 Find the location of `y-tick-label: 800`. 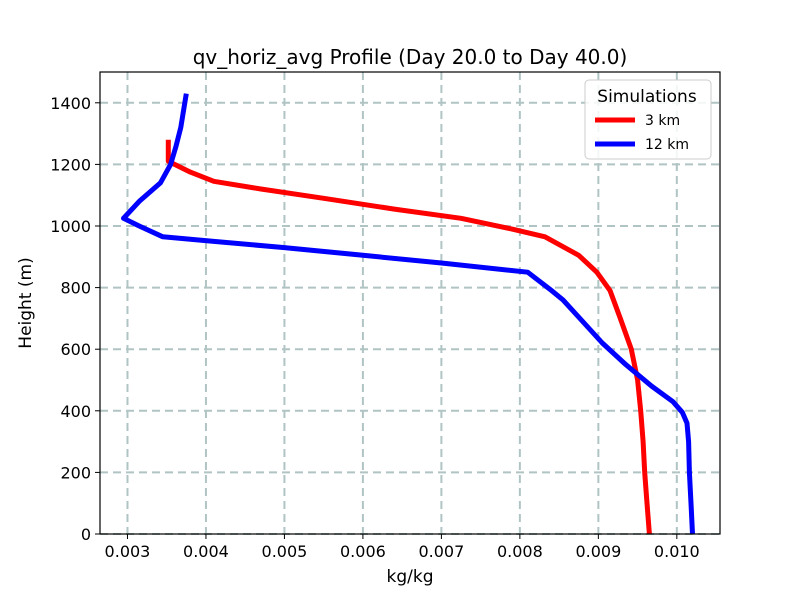

y-tick-label: 800 is located at coordinates (75, 288).